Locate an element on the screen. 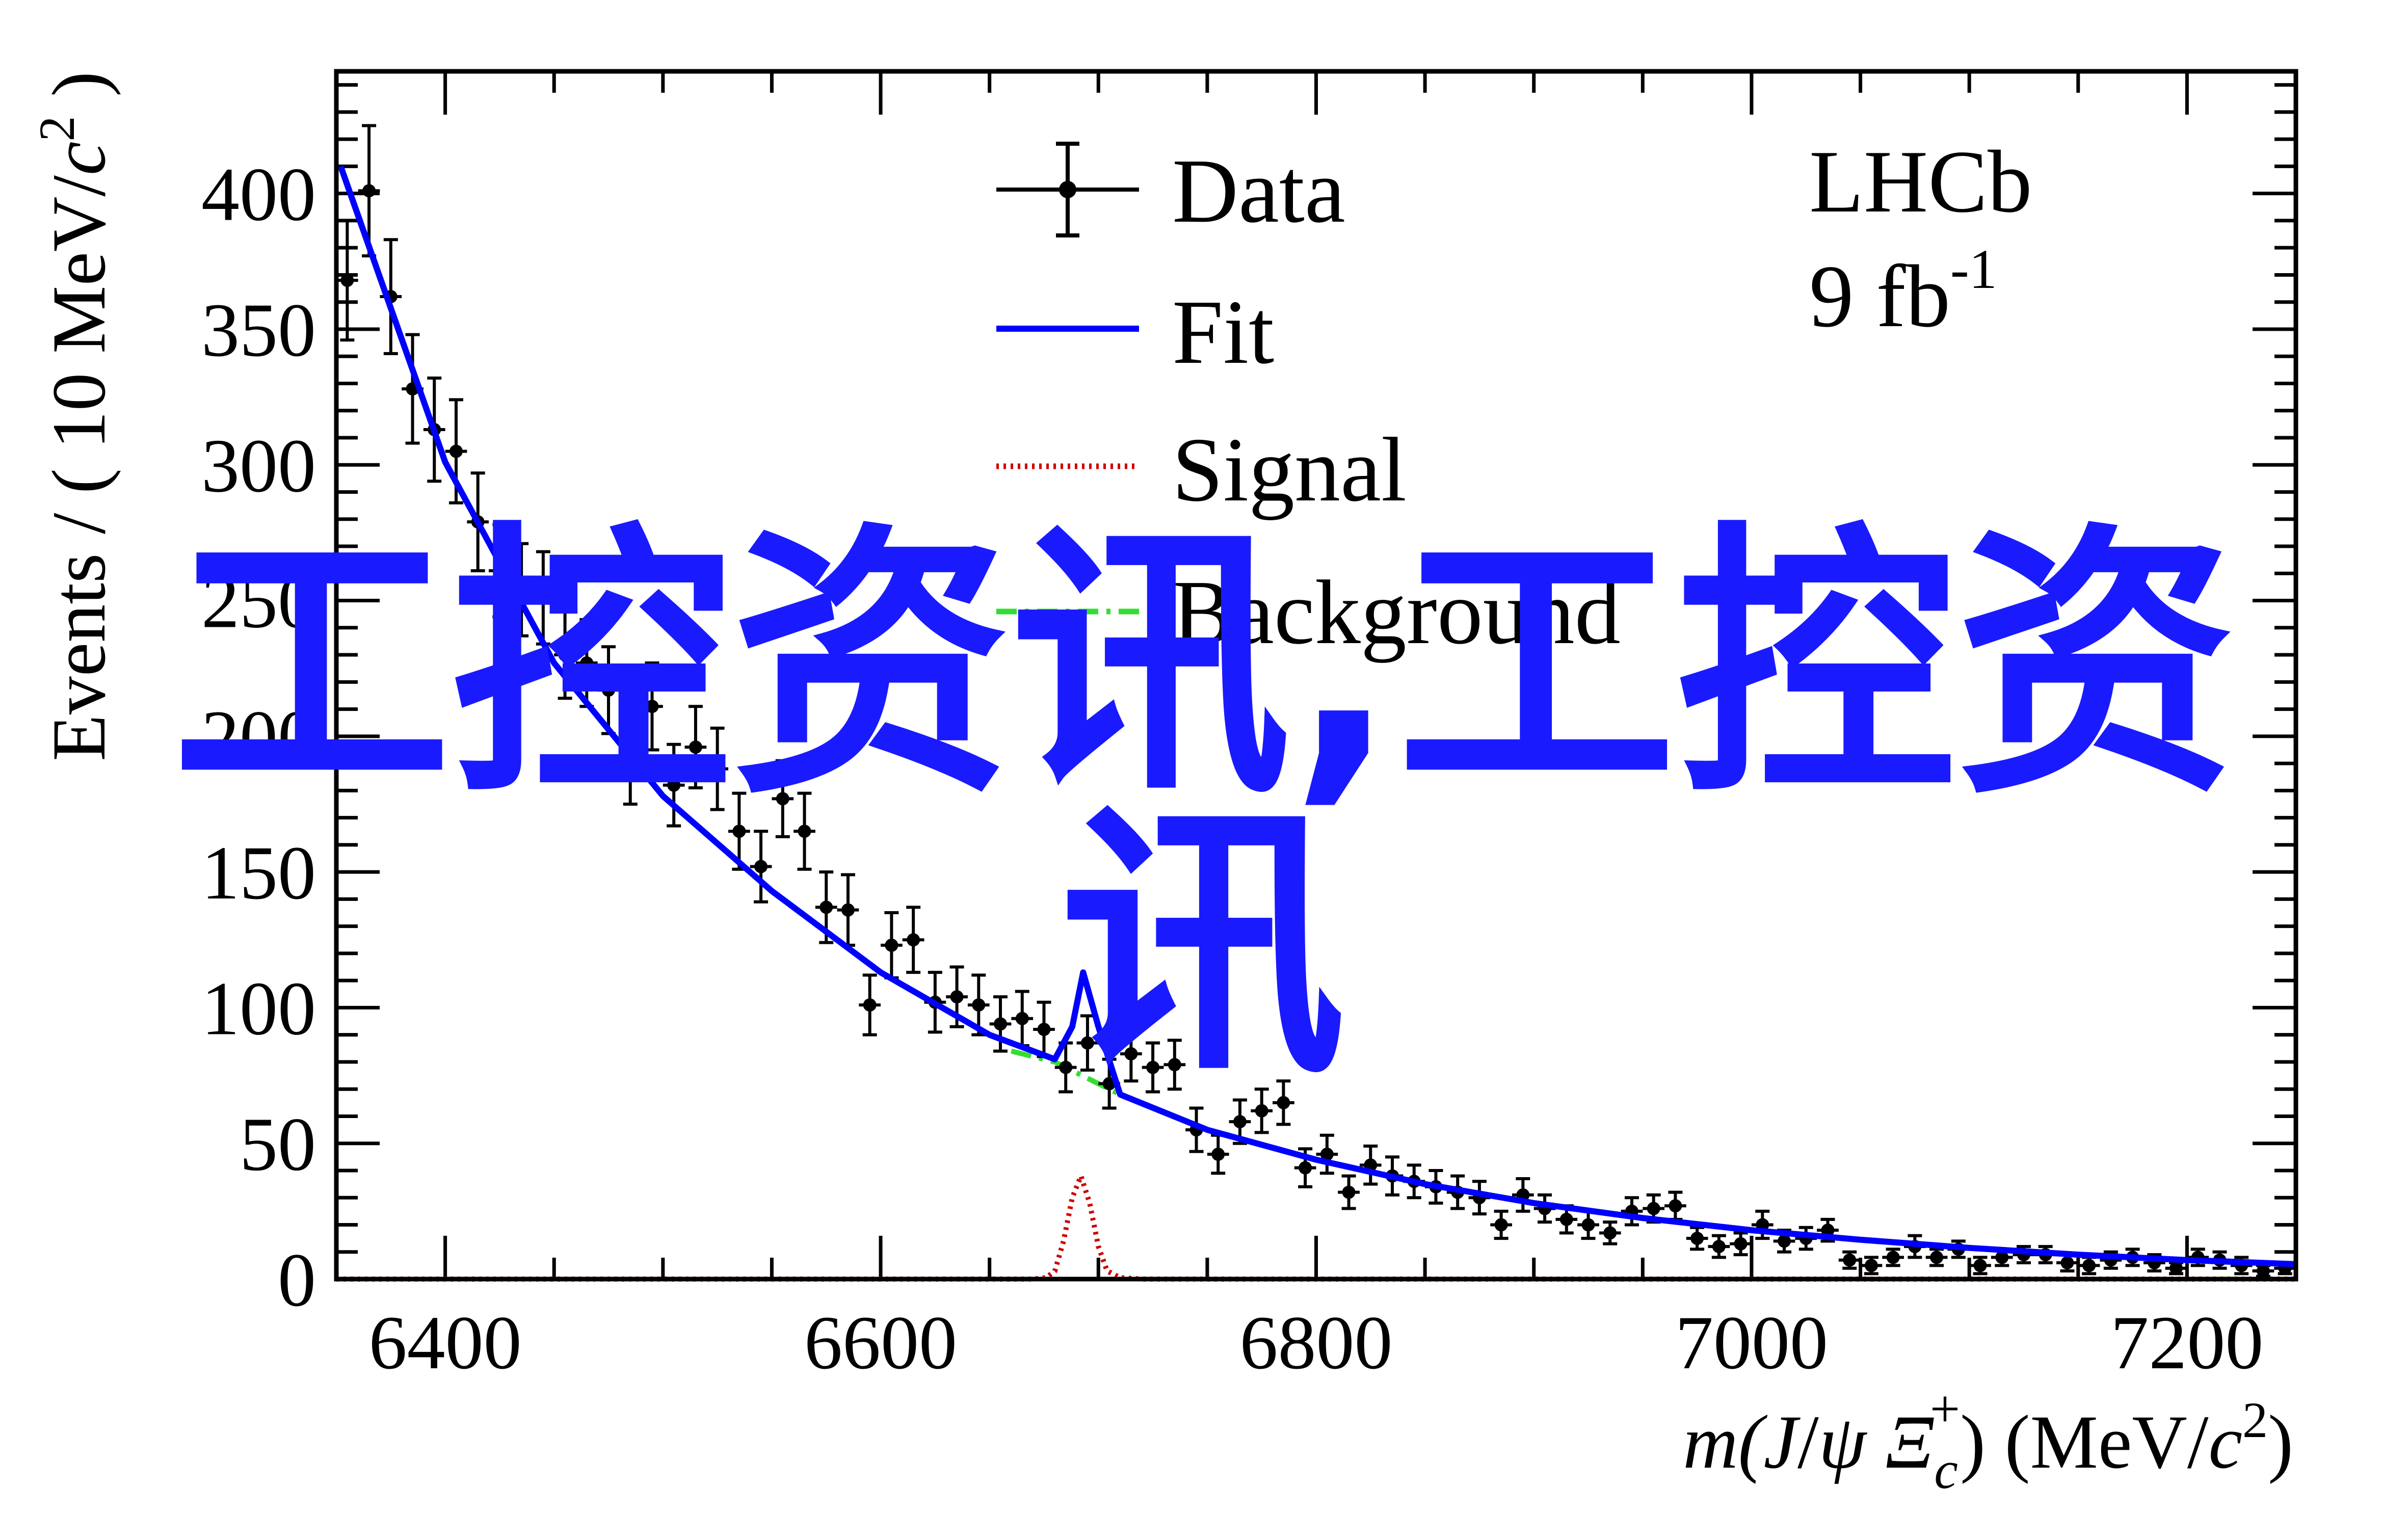  x-axis-title-j: J is located at coordinates (1782, 1442).